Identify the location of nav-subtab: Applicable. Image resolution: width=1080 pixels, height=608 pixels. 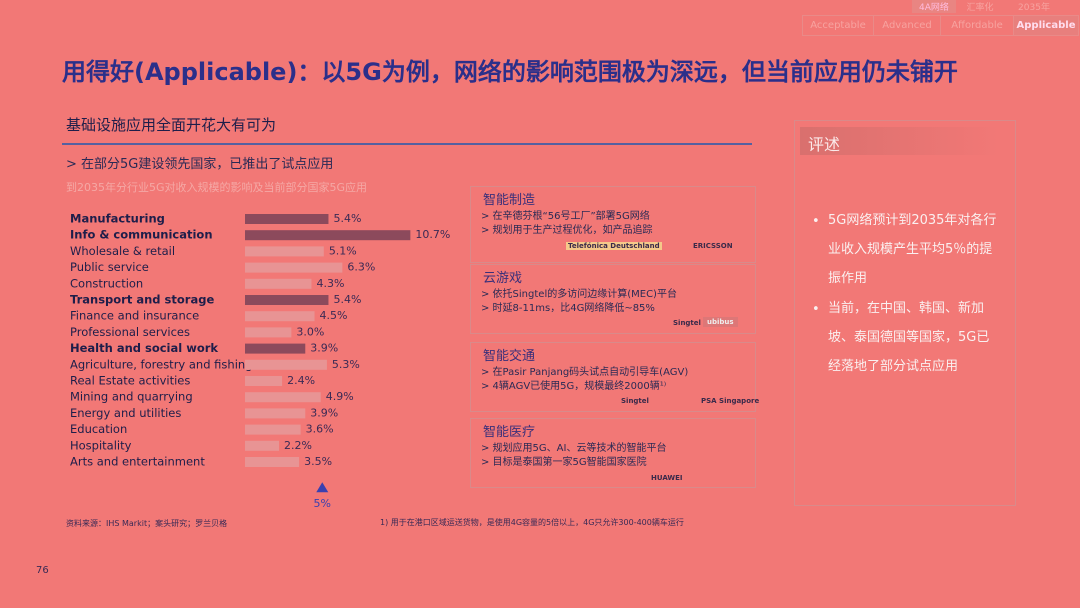
(1046, 25).